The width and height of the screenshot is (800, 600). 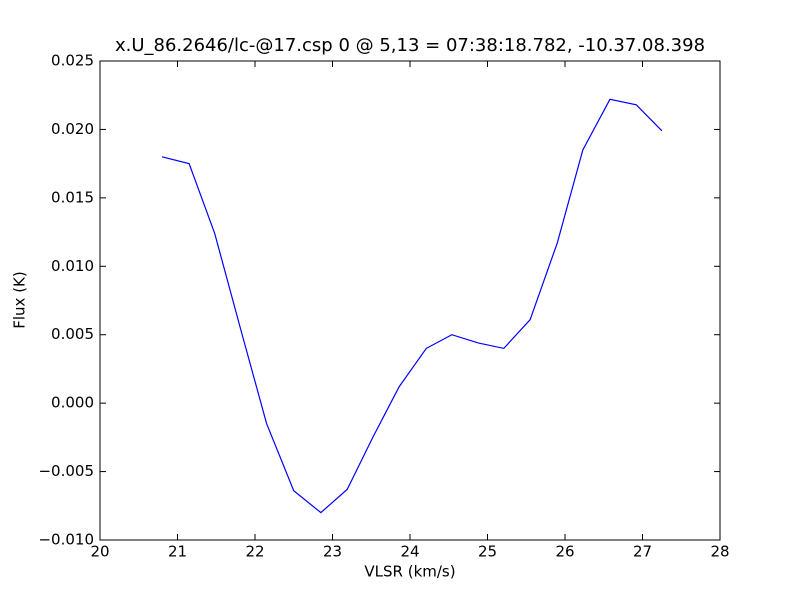 What do you see at coordinates (66, 540) in the screenshot?
I see `y-tick-label: −0.010` at bounding box center [66, 540].